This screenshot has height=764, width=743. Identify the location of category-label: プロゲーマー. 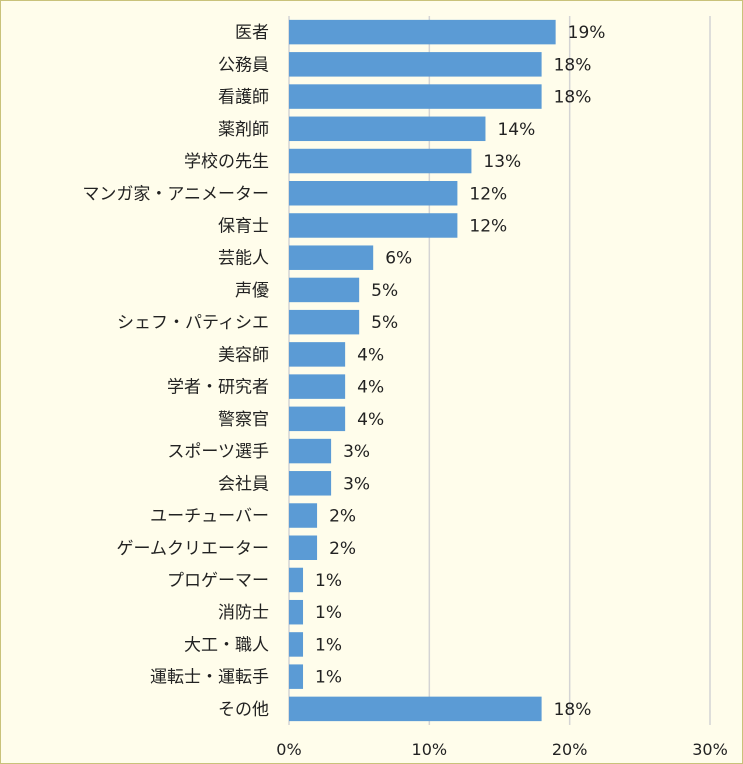
(218, 581).